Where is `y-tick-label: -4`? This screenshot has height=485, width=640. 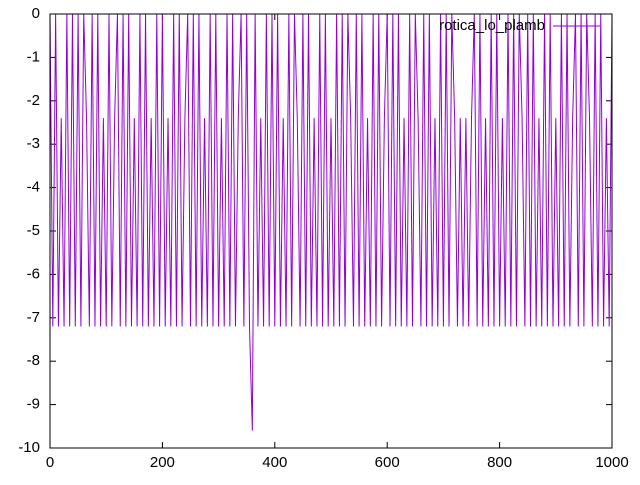 y-tick-label: -4 is located at coordinates (33, 187).